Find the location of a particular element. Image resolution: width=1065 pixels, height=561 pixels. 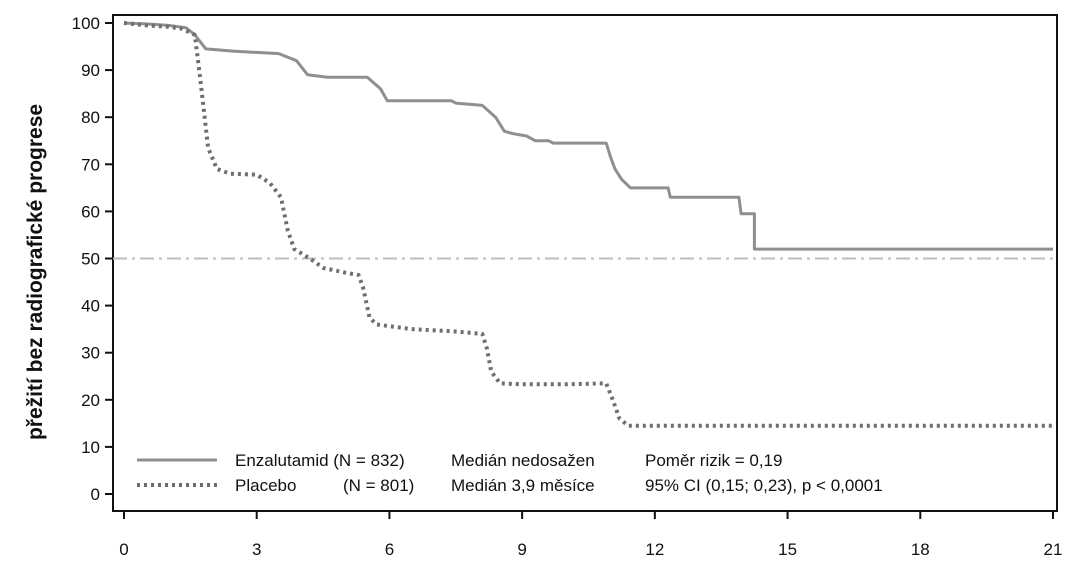

legend-stat-confidence-interval: 95% CI (0,15; 0,23), p < 0,0001 is located at coordinates (764, 485).